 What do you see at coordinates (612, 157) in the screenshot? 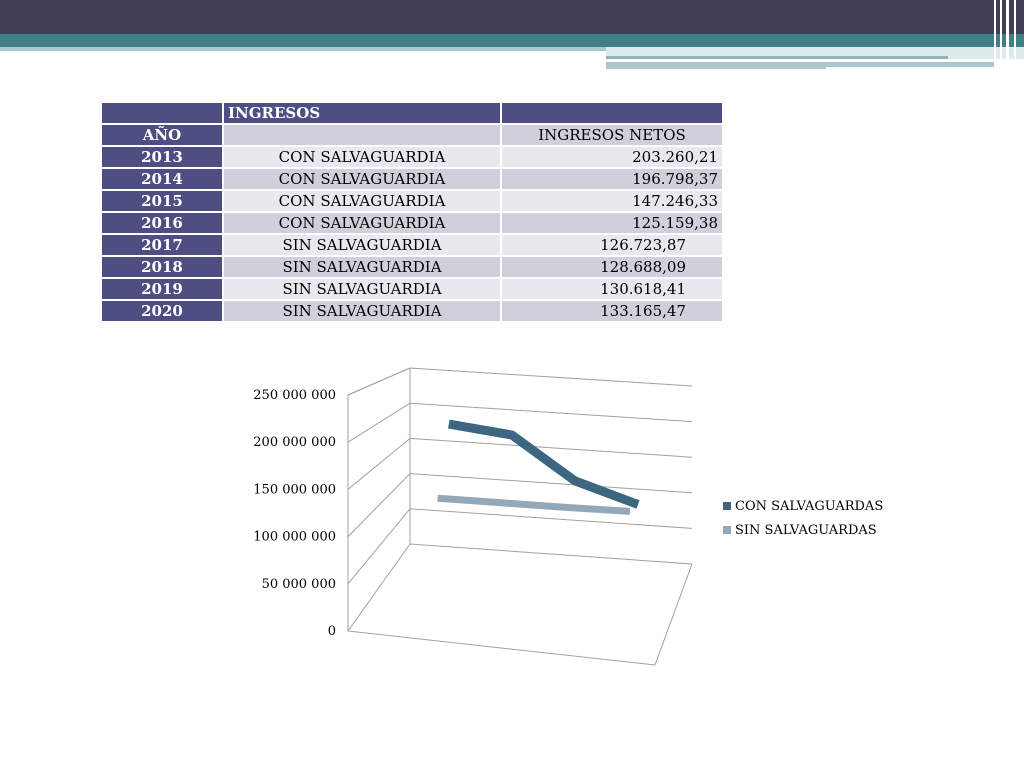
I see `value-cell: 203.260,21` at bounding box center [612, 157].